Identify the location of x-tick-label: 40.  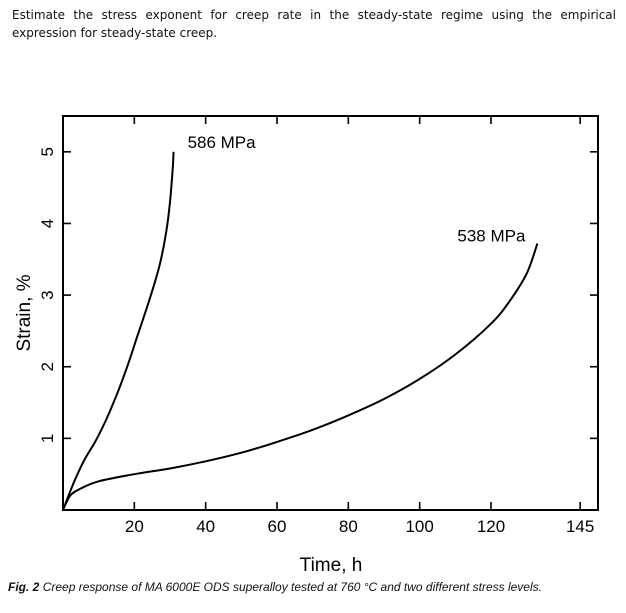
(205, 526).